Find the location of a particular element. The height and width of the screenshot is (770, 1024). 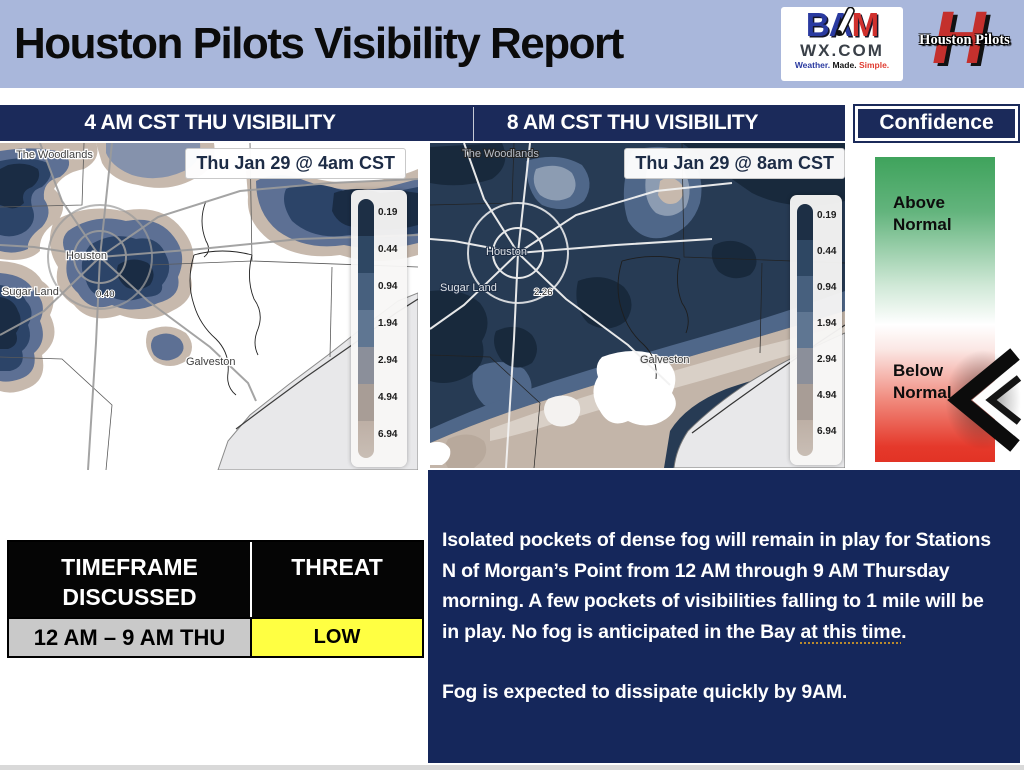

pilots-h-monogram: H is located at coordinates (959, 39).